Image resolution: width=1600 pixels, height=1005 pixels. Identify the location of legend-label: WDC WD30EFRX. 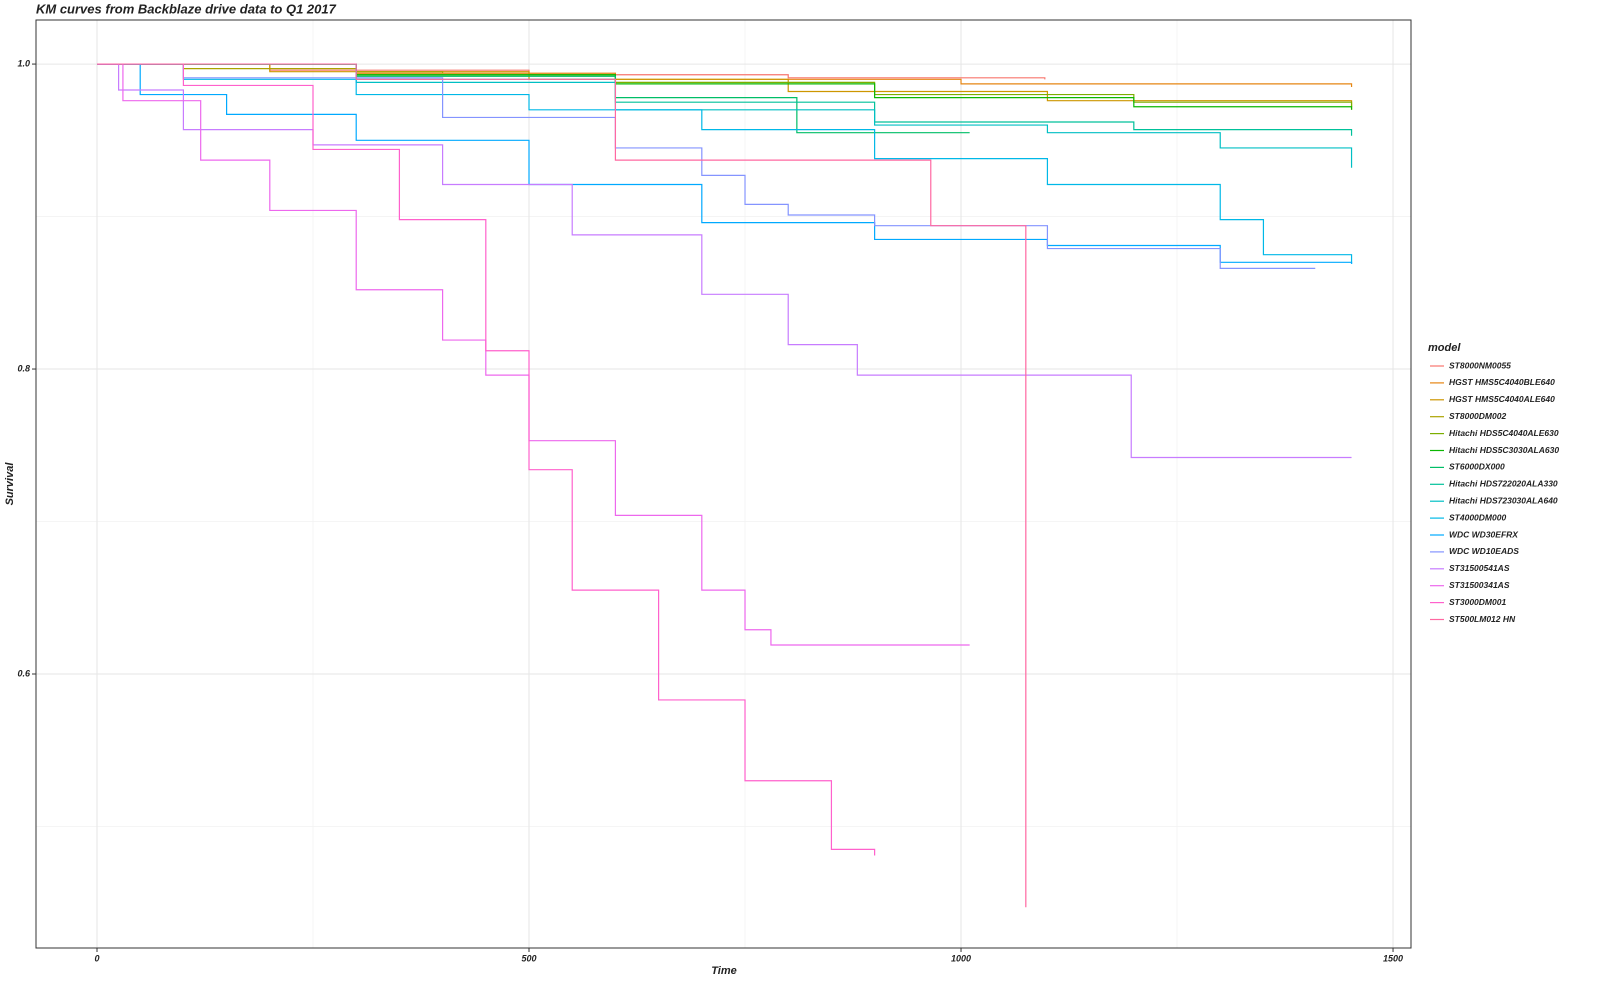
(1484, 534).